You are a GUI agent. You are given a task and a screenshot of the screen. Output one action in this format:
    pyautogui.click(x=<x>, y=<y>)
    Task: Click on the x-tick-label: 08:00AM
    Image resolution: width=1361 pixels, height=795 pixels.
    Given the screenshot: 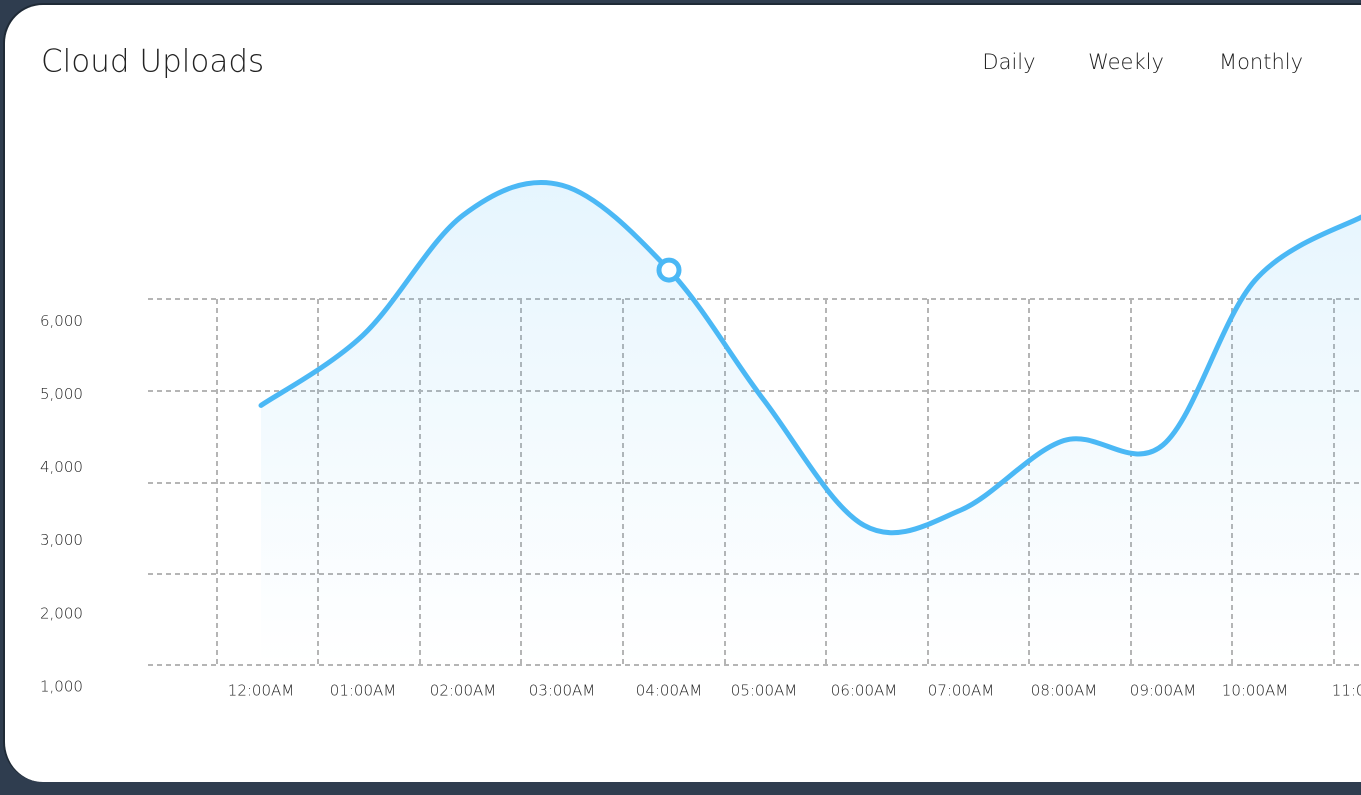 What is the action you would take?
    pyautogui.click(x=1064, y=691)
    